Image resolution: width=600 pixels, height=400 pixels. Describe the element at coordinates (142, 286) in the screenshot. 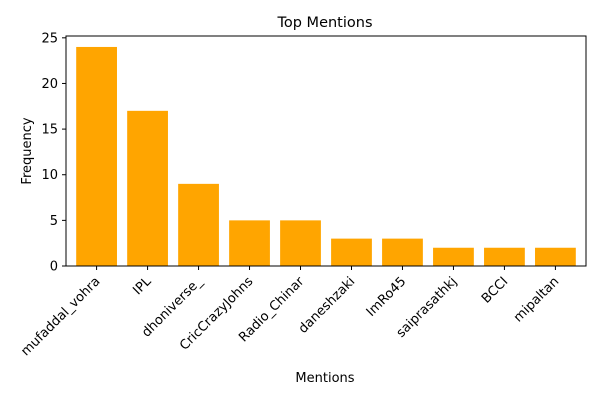

I see `x-tick-label: IPL` at that location.